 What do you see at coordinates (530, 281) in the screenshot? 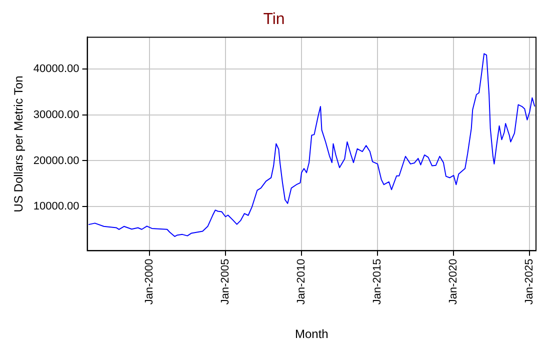
I see `x-tick-label: Jan-2025` at bounding box center [530, 281].